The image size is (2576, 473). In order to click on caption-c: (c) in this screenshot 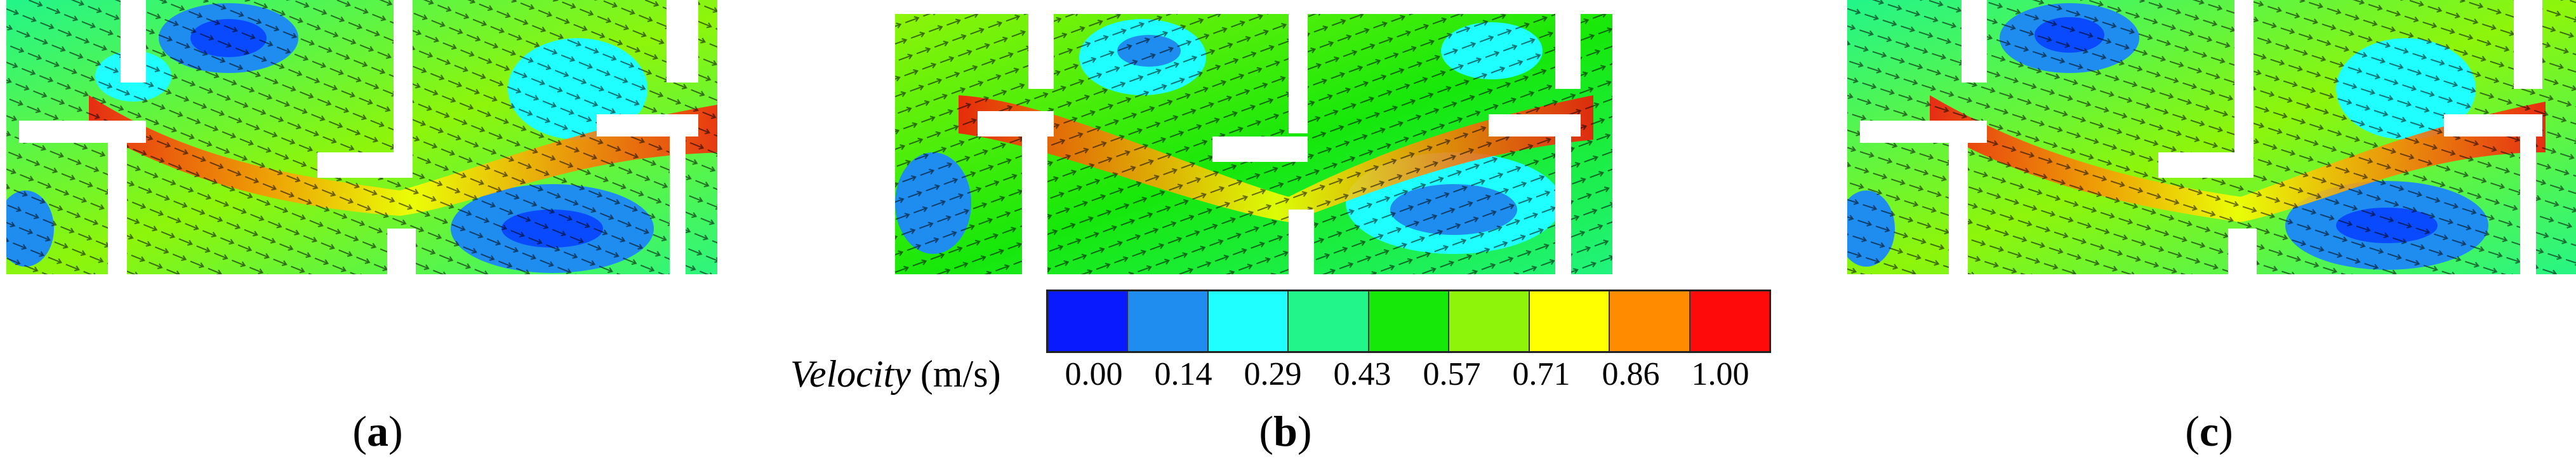, I will do `click(2209, 431)`.